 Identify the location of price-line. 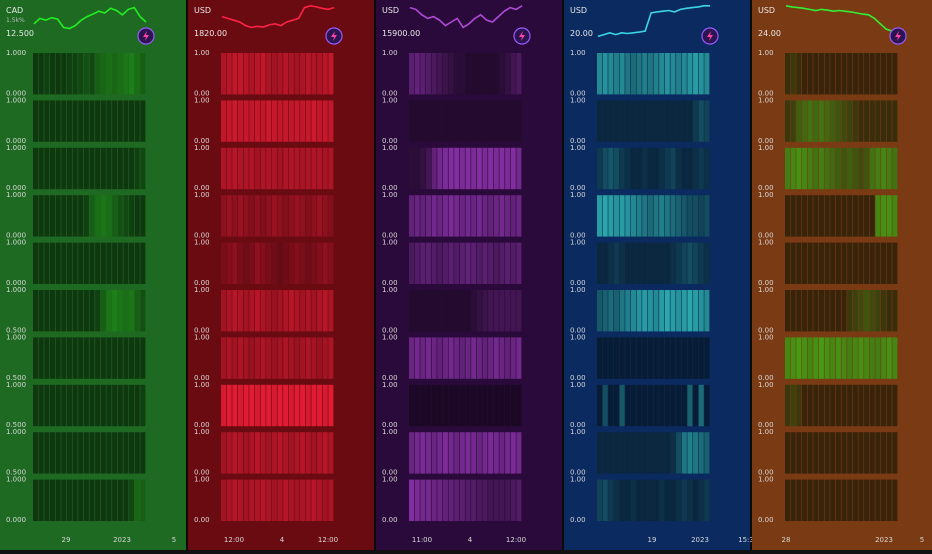
(90, 18).